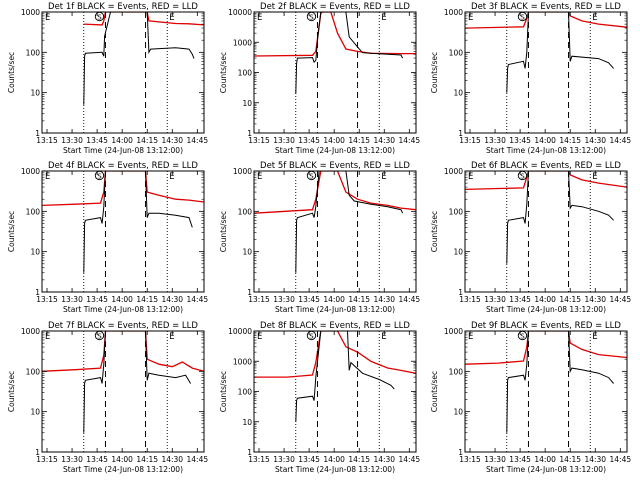  Describe the element at coordinates (470, 459) in the screenshot. I see `det-9-xtick-label-1: 13:15` at that location.